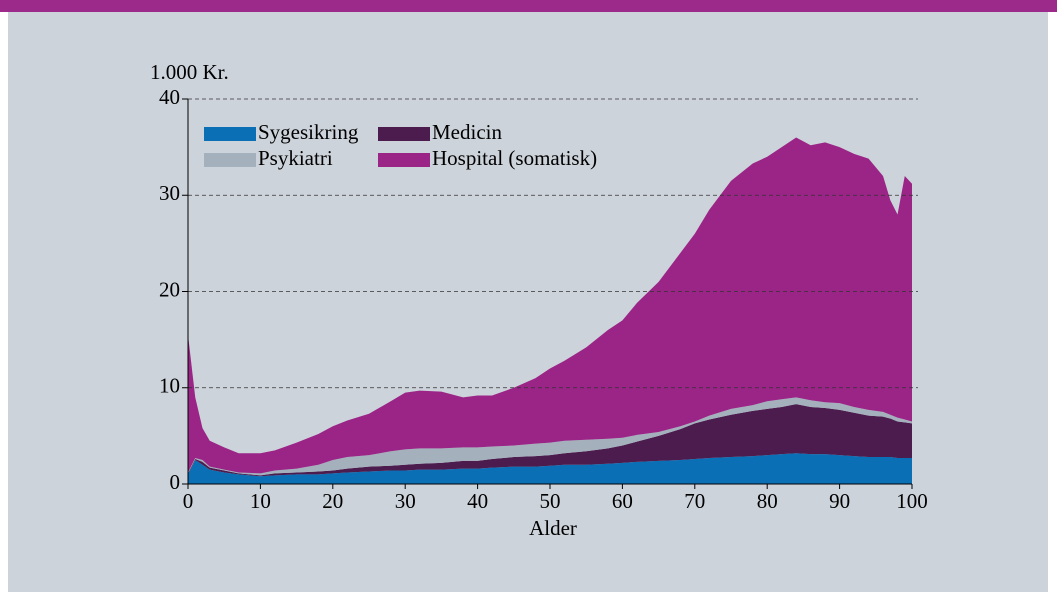  I want to click on x-tick-label: 60, so click(622, 501).